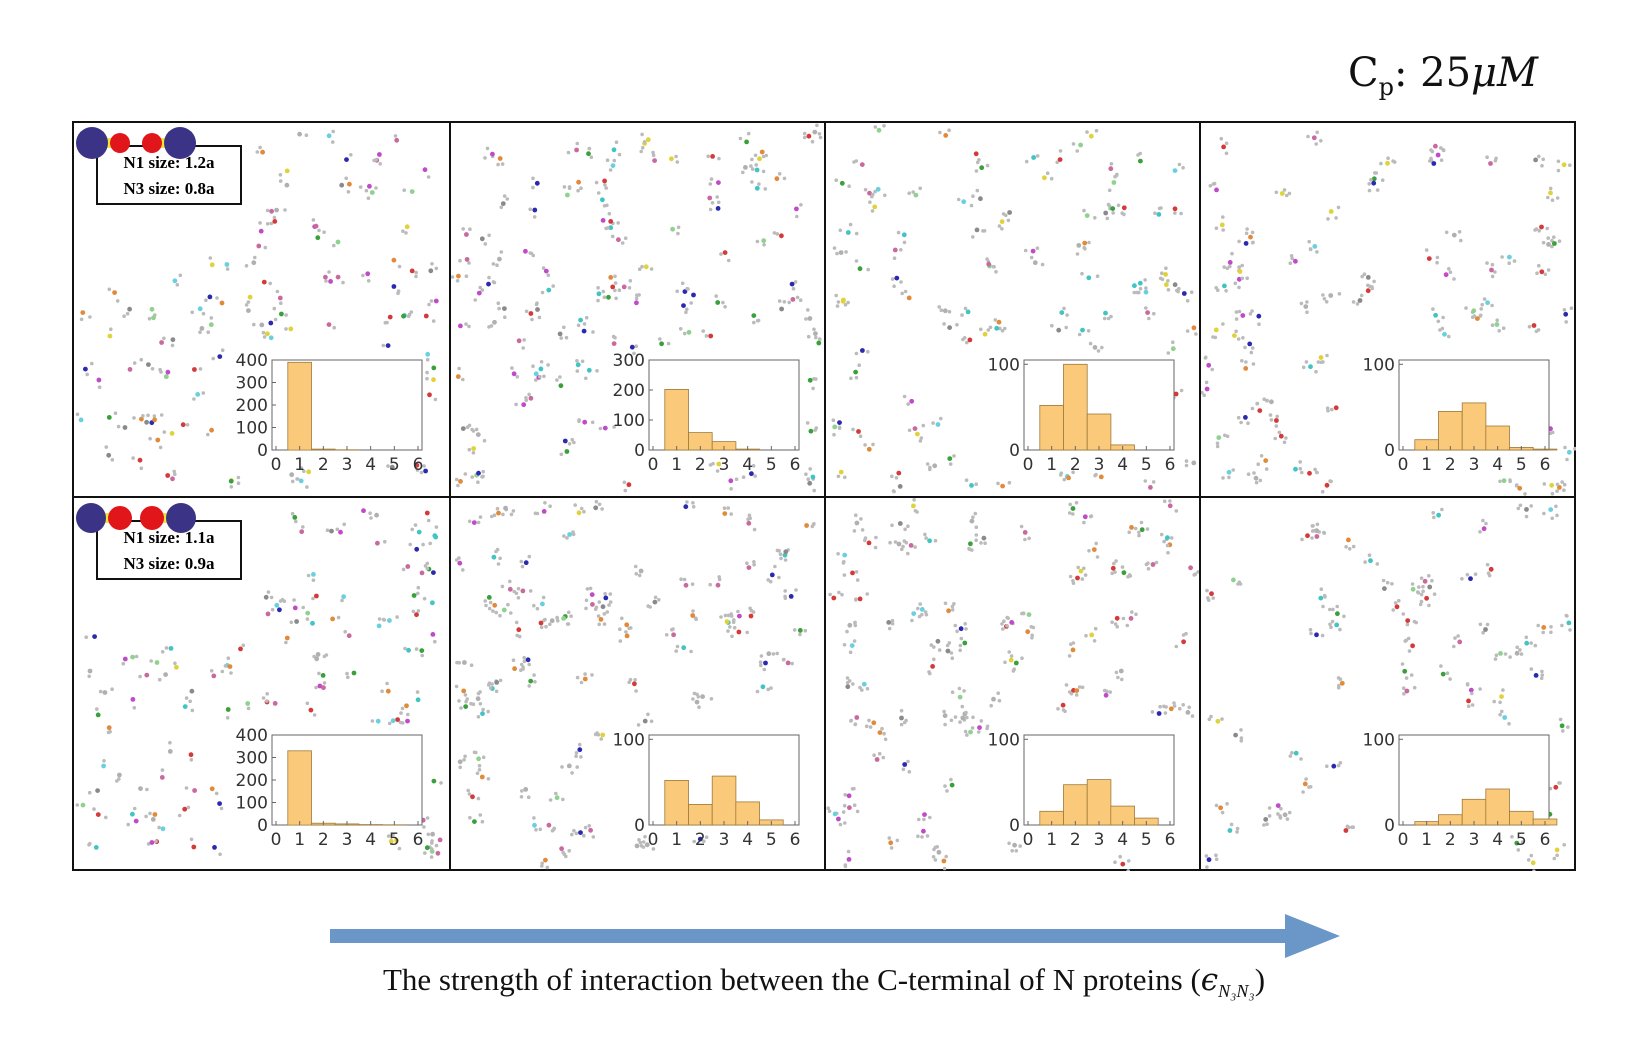  I want to click on simulation-panel-r2-c2: 0 100 0 1 2 3 4 5 6, so click(636, 683).